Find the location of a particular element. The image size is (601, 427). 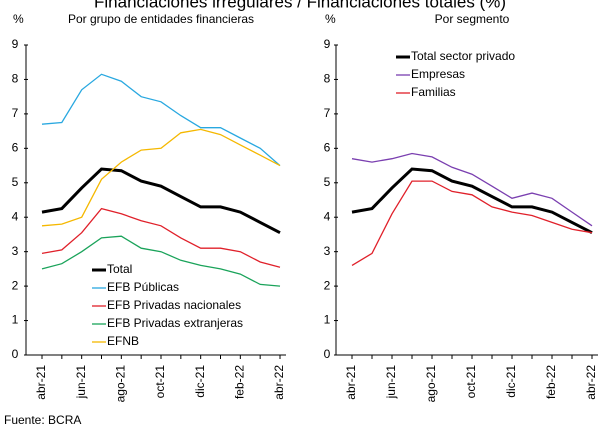

legend-label: EFNB is located at coordinates (123, 341).